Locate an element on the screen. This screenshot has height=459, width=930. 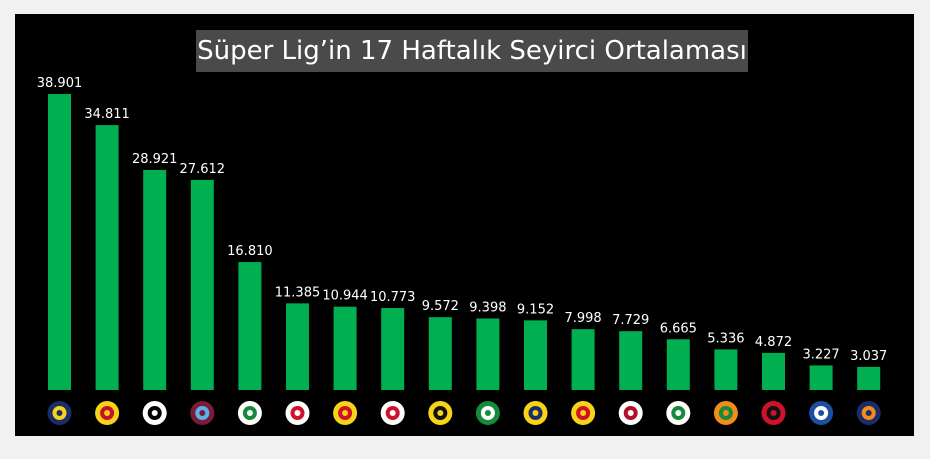
value-label-6: 11.385 is located at coordinates (298, 292).